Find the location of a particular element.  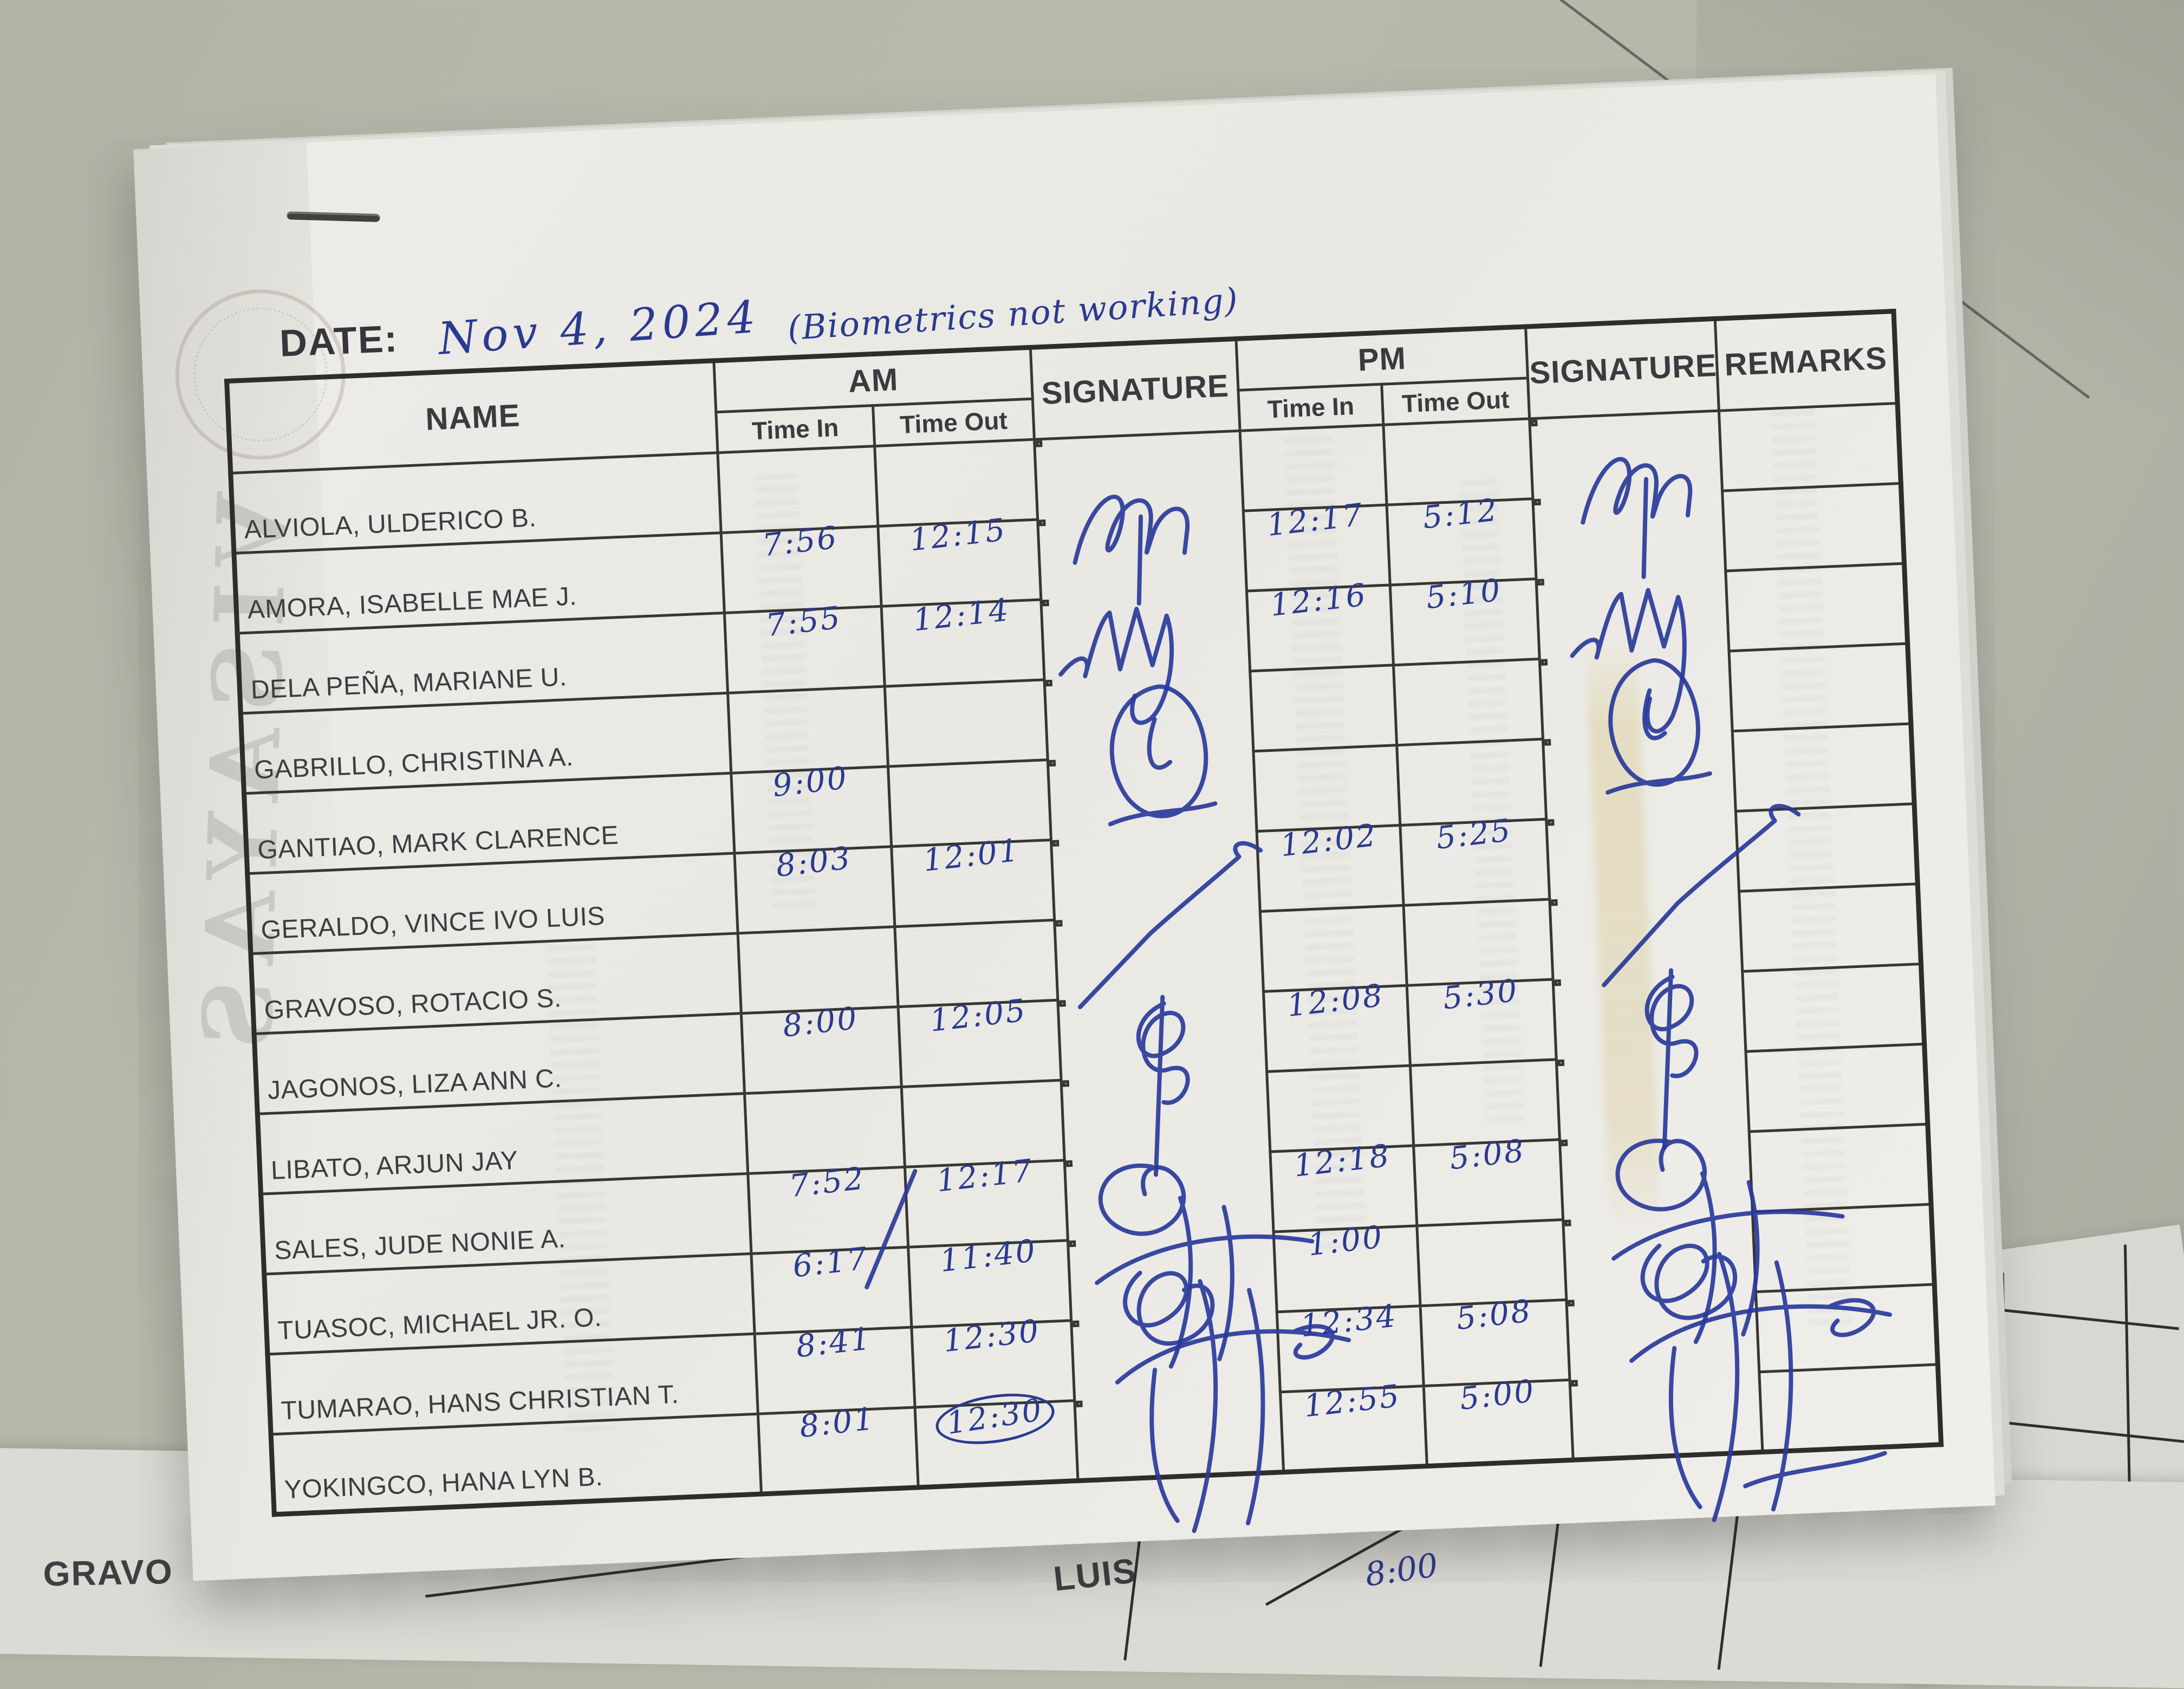

header-signature-am: SIGNATURE is located at coordinates (1135, 389).